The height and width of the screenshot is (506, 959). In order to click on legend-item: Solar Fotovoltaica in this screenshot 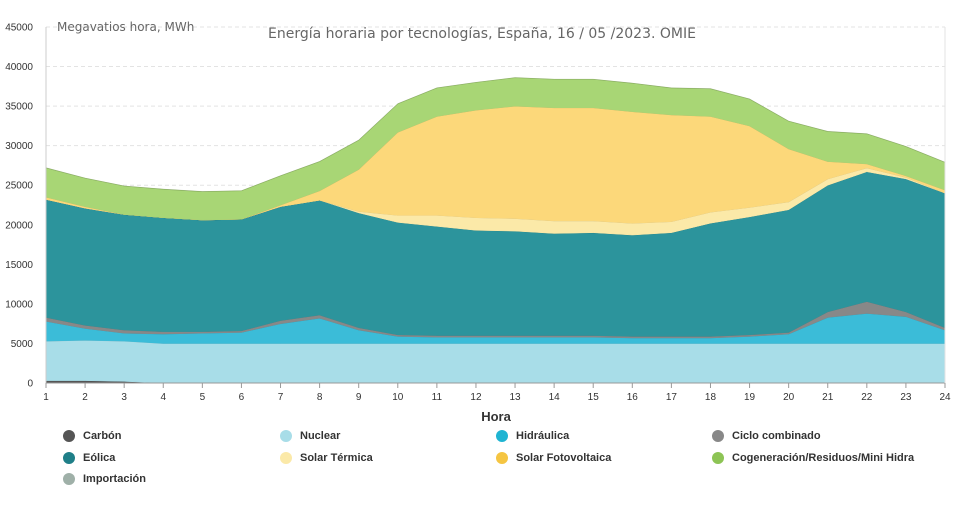, I will do `click(553, 458)`.